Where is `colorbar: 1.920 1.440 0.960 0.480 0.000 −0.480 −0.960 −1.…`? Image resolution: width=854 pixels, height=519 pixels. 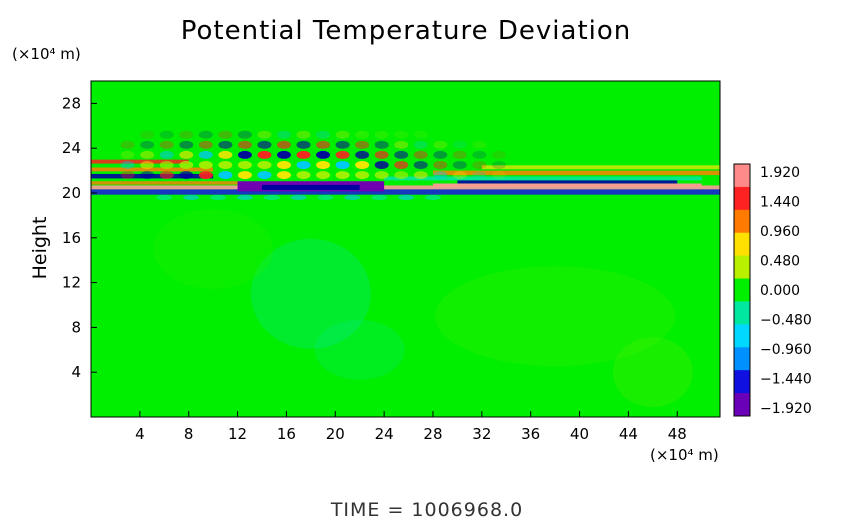
colorbar: 1.920 1.440 0.960 0.480 0.000 −0.480 −0.960 −1.… is located at coordinates (772, 290).